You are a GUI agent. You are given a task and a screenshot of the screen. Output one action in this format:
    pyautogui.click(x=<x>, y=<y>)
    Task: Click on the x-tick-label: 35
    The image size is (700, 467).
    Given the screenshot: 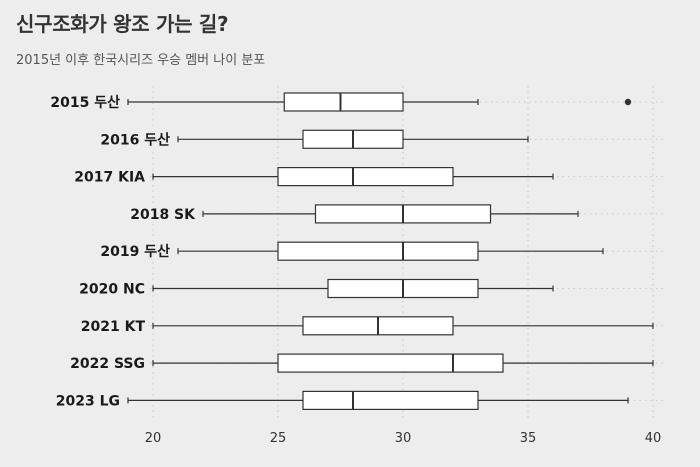 What is the action you would take?
    pyautogui.click(x=528, y=438)
    